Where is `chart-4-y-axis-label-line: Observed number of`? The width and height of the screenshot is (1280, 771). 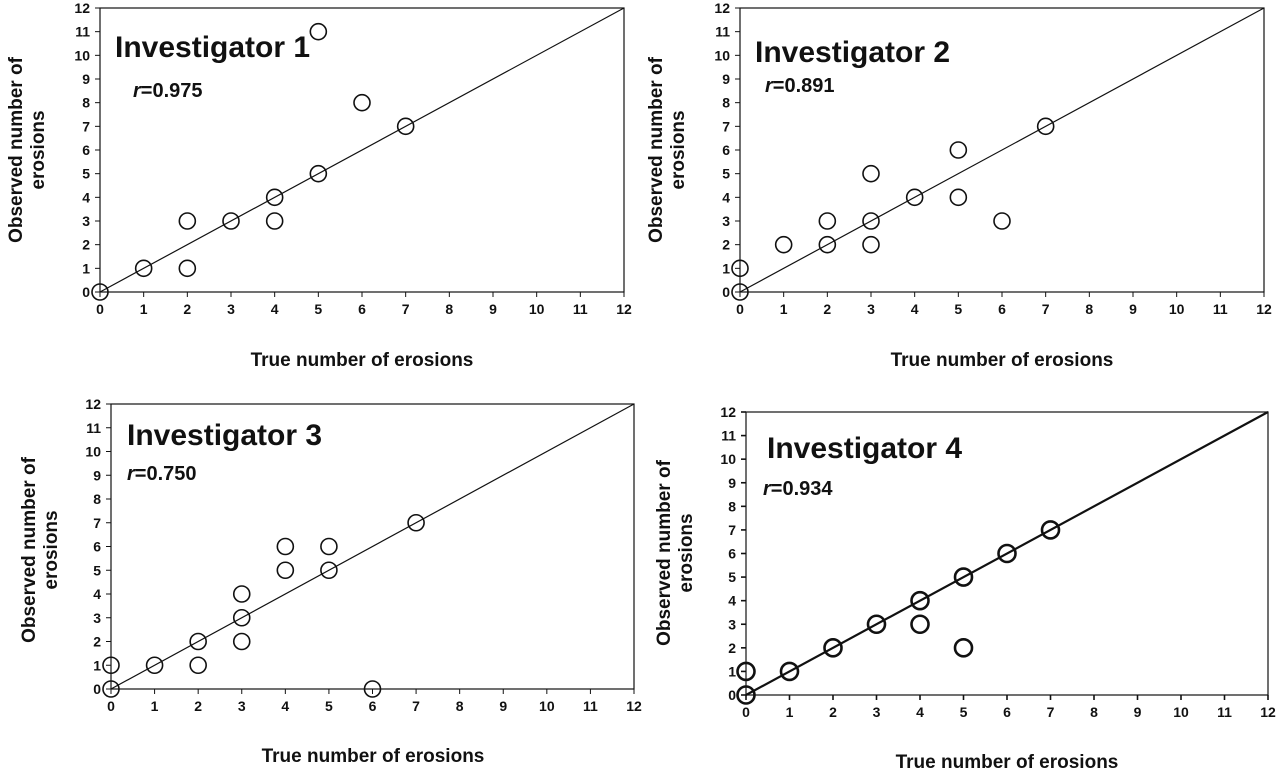 chart-4-y-axis-label-line: Observed number of is located at coordinates (664, 552).